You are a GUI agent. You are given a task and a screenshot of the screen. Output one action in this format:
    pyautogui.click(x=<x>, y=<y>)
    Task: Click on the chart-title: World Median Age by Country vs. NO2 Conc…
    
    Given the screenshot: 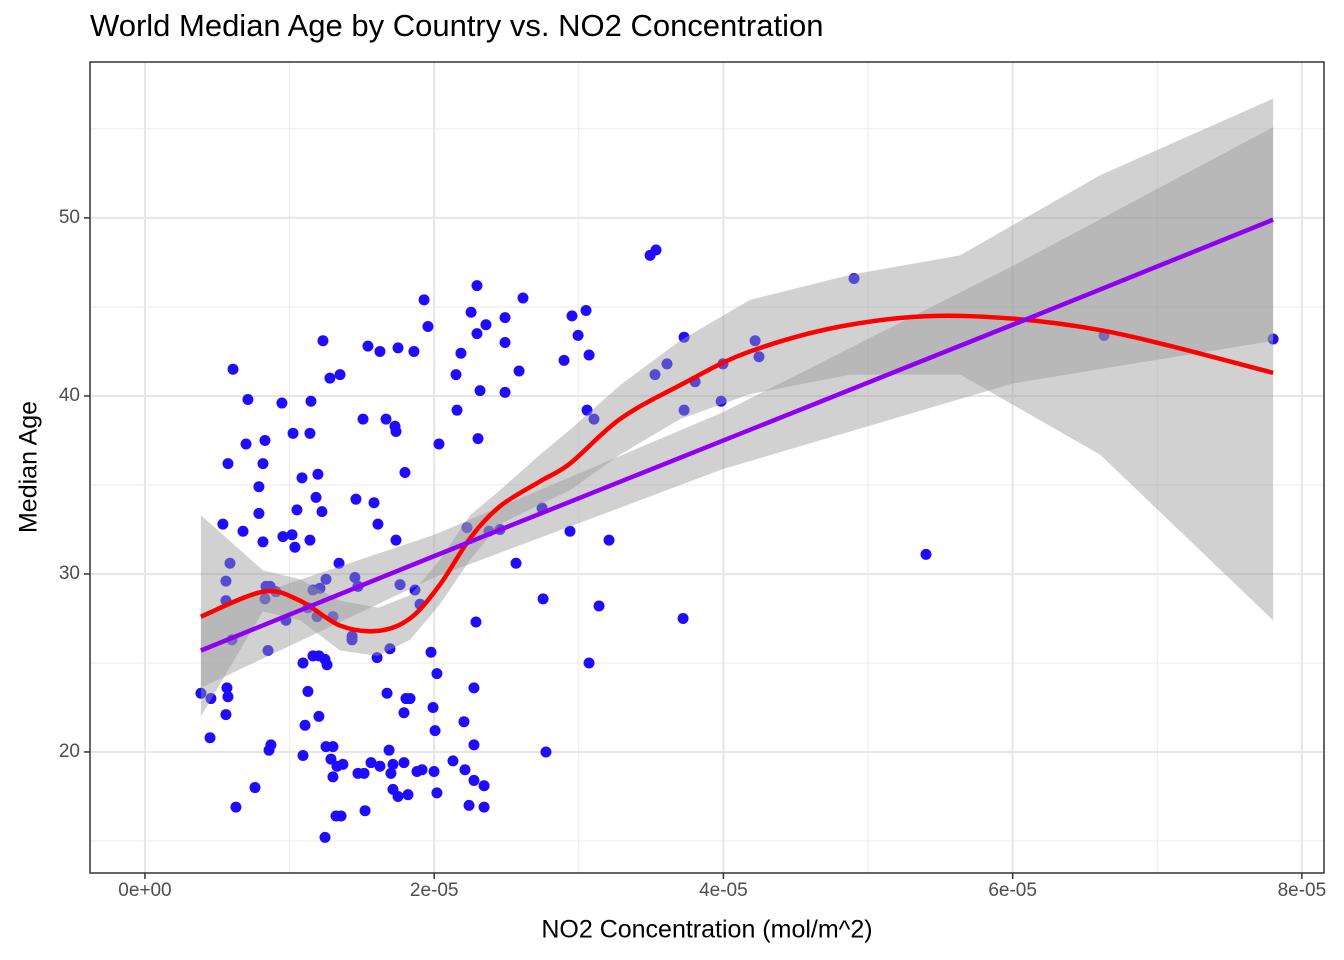 What is the action you would take?
    pyautogui.click(x=456, y=25)
    